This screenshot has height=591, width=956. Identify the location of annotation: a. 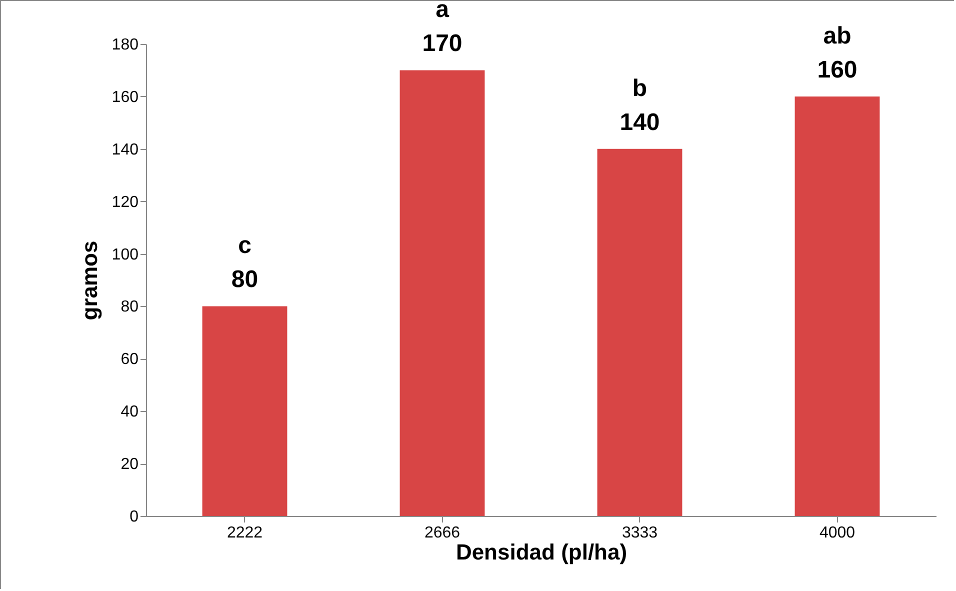
(443, 12).